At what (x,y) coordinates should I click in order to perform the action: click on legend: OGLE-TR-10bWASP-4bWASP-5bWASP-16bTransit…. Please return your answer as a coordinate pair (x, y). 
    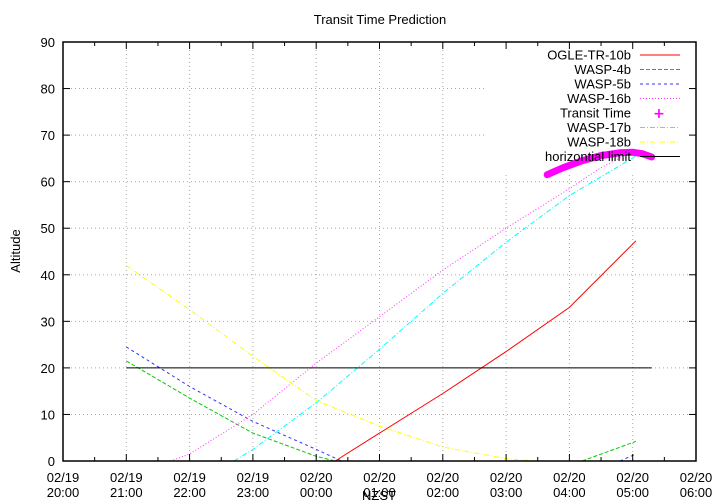
    Looking at the image, I should click on (612, 106).